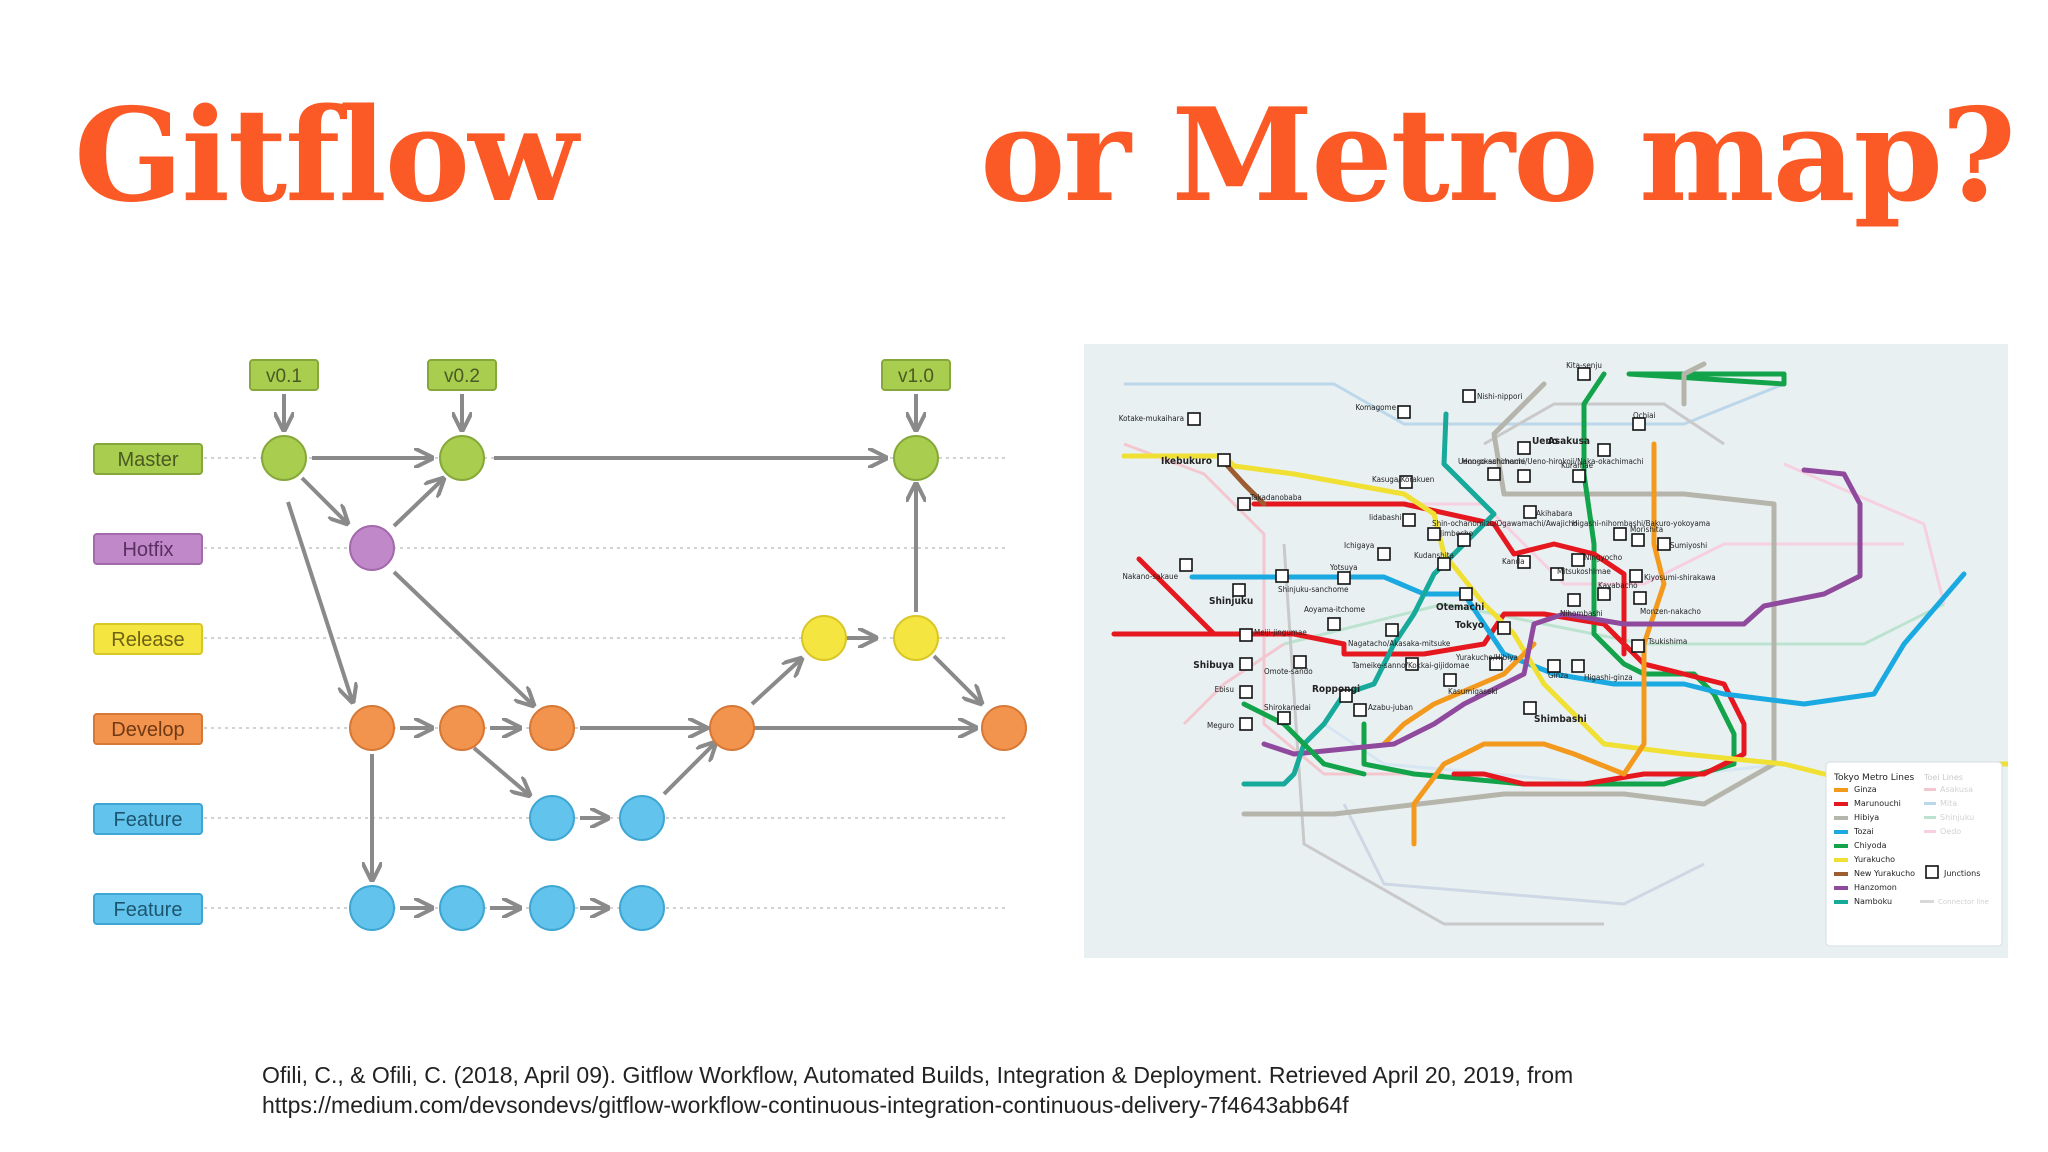 The height and width of the screenshot is (1152, 2048). What do you see at coordinates (1244, 483) in the screenshot?
I see `new-yurakucho-line` at bounding box center [1244, 483].